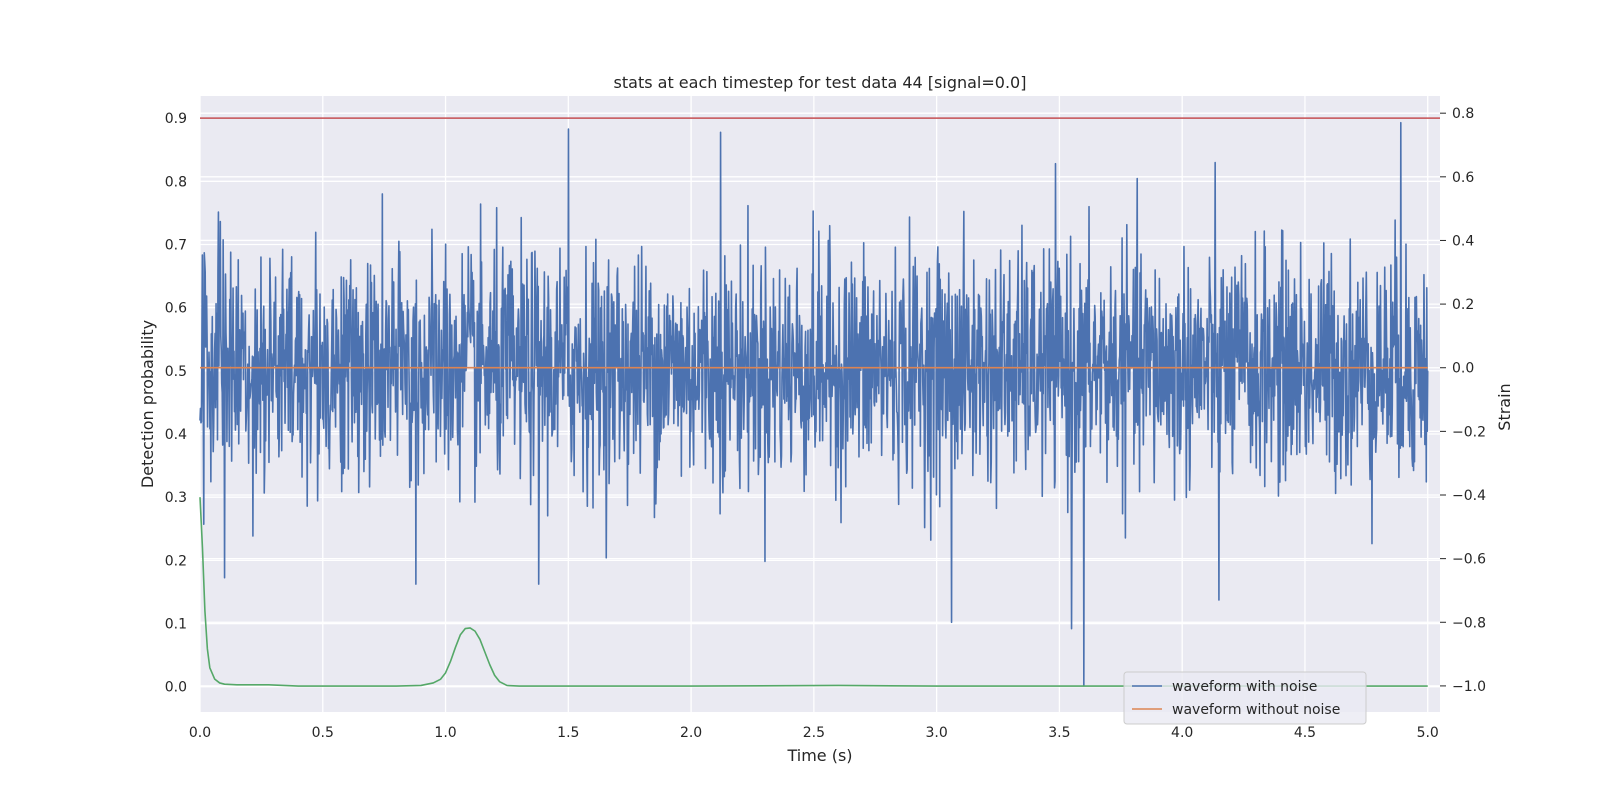 The image size is (1600, 800). Describe the element at coordinates (1428, 733) in the screenshot. I see `x-tick-label: 5.0` at that location.